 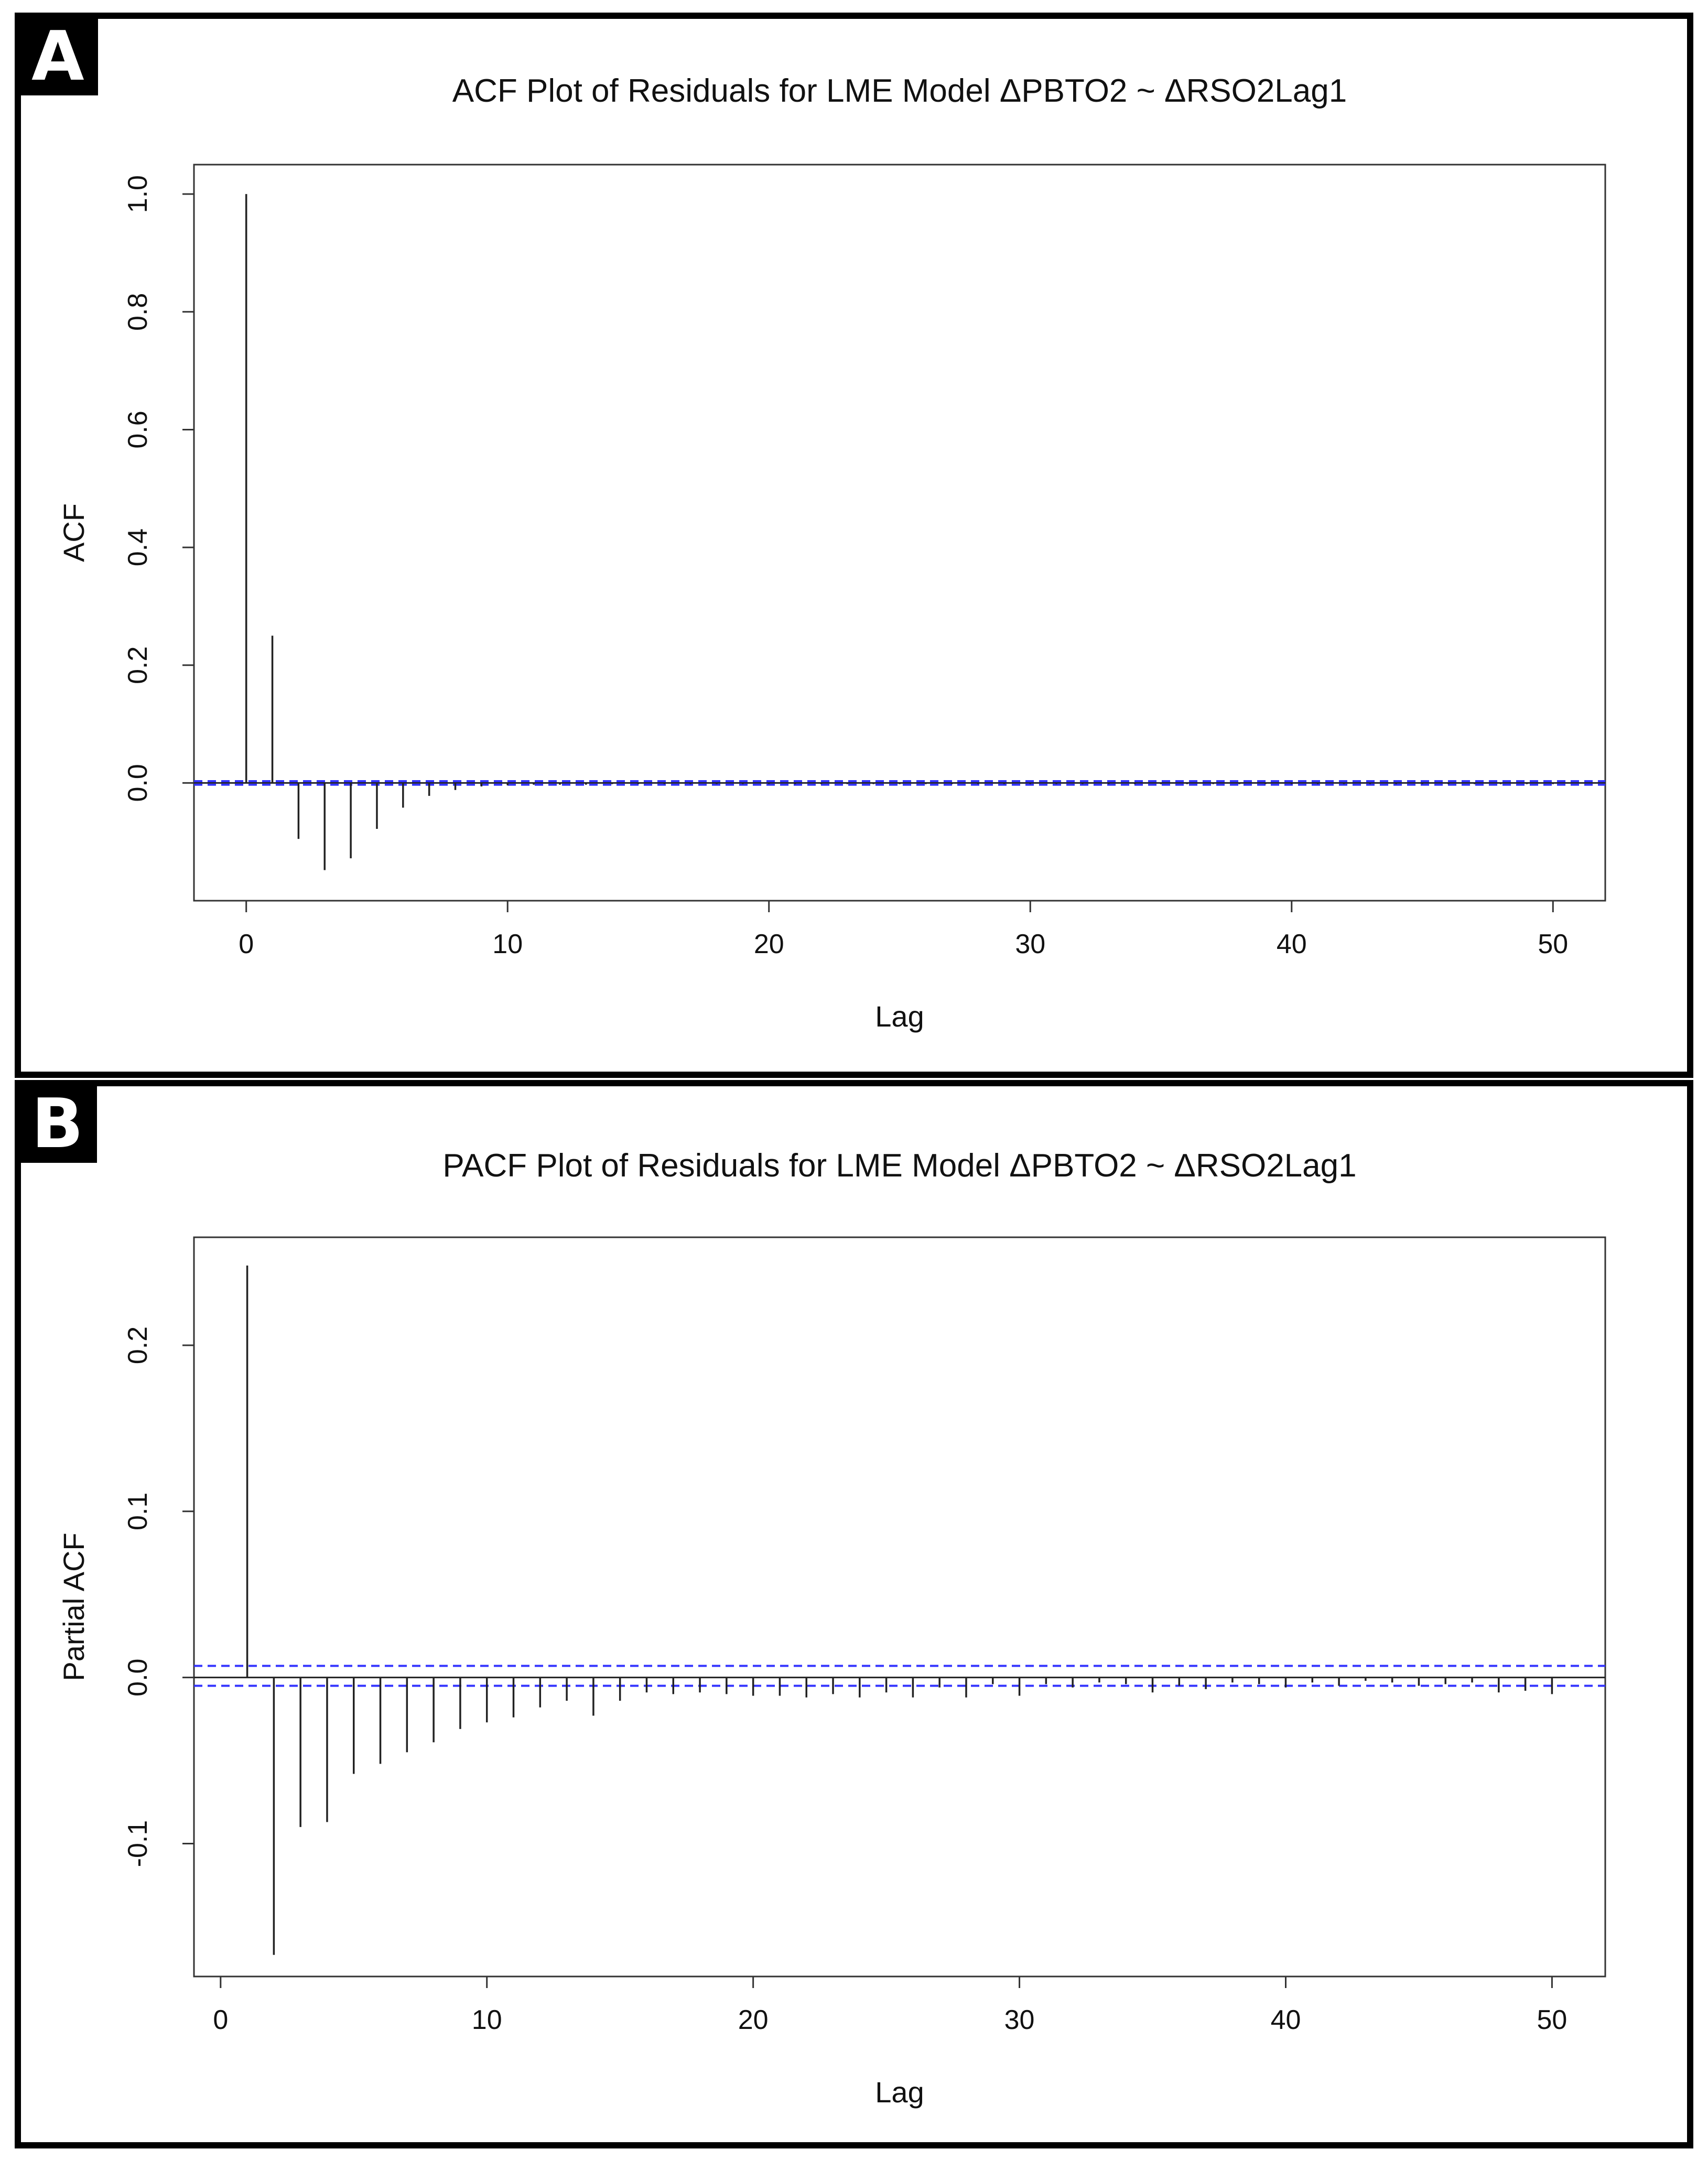 What do you see at coordinates (59, 57) in the screenshot?
I see `panel-label-a: A` at bounding box center [59, 57].